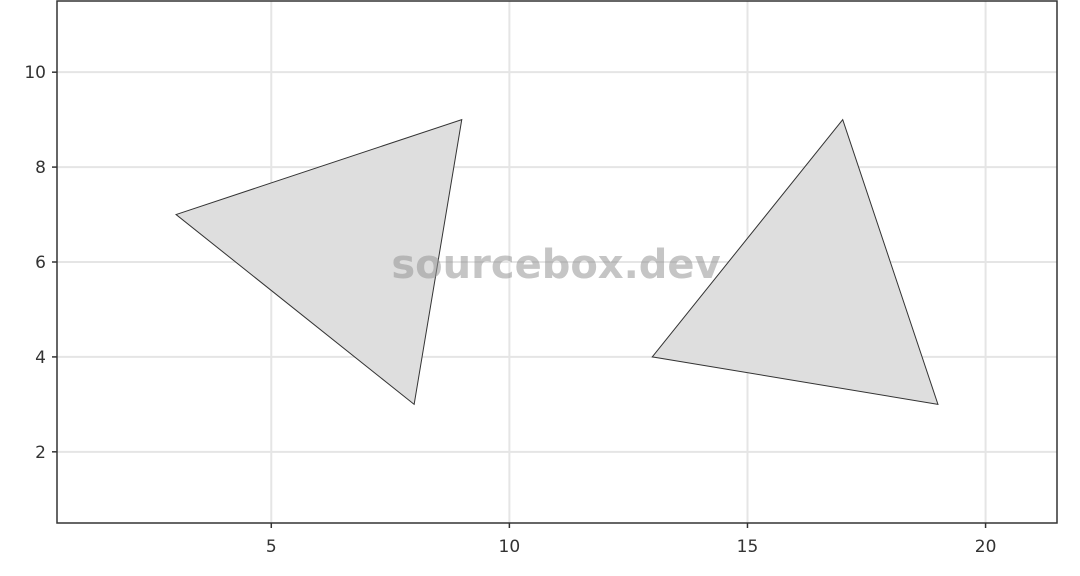 The image size is (1080, 576). I want to click on y-tick-label: 4, so click(40, 358).